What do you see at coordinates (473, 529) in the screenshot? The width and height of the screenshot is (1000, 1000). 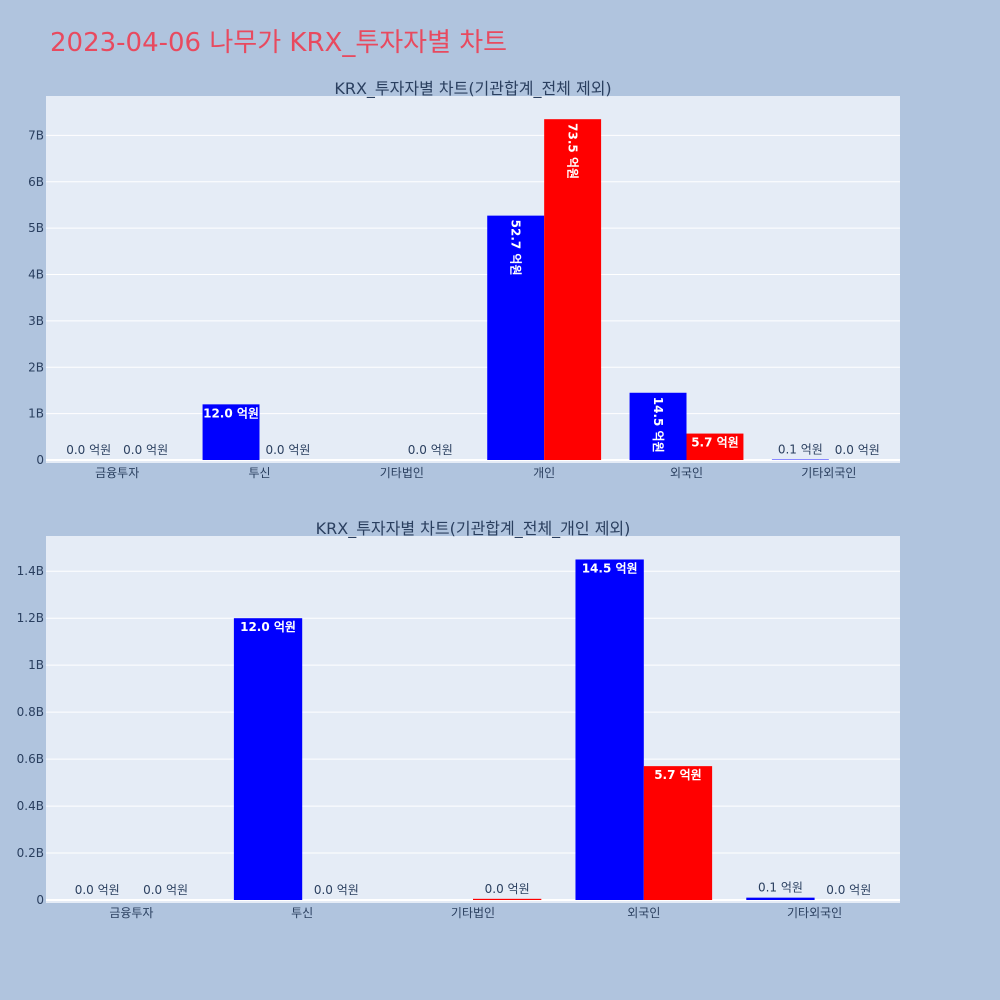 I see `subplot-title: KRX_투자자별 차트(기관합계_전체_개인 제외)` at bounding box center [473, 529].